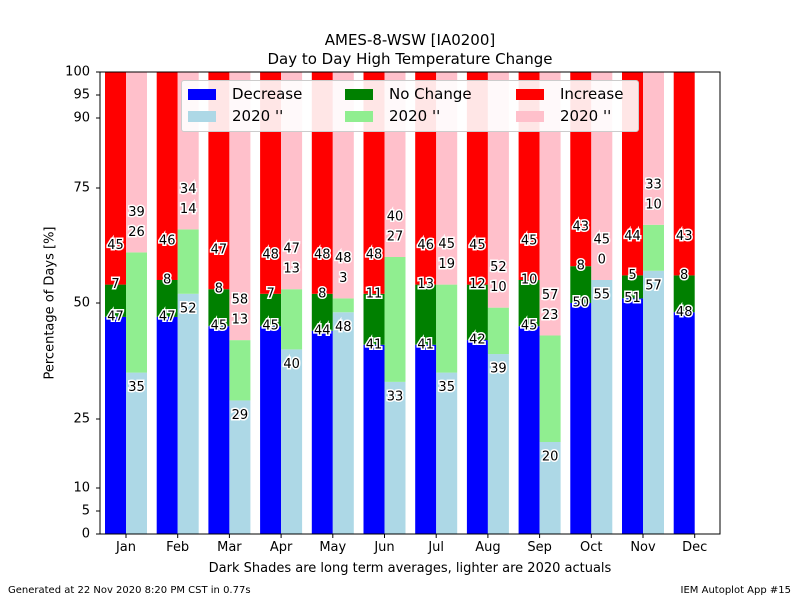 This screenshot has height=600, width=800. Describe the element at coordinates (322, 312) in the screenshot. I see `bar-avg-no-change-may` at that location.